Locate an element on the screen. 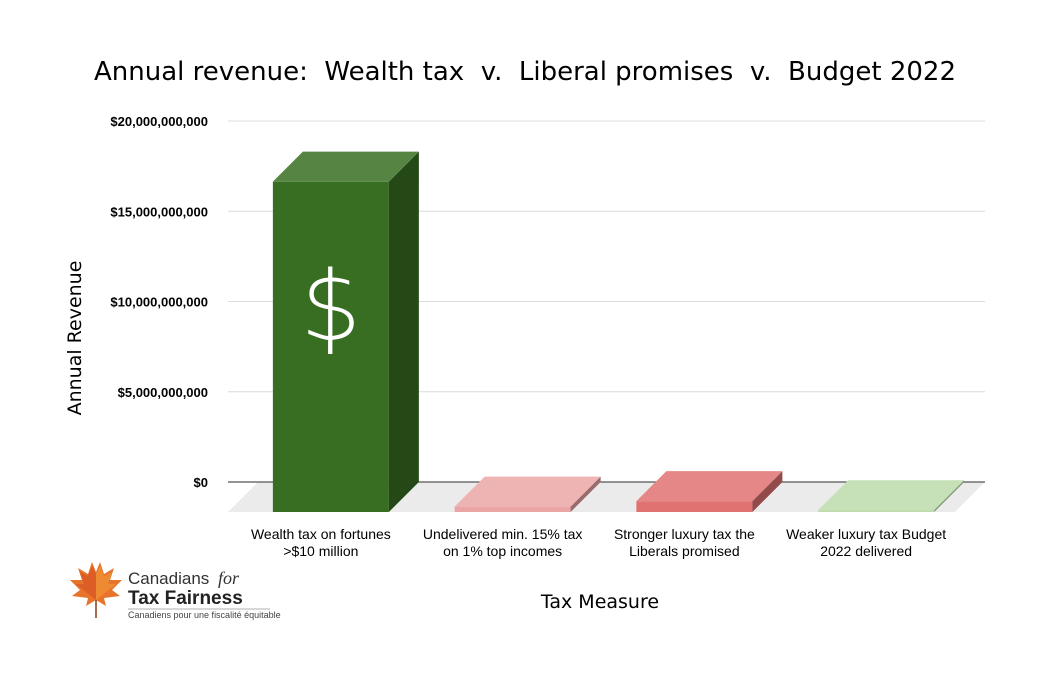 This screenshot has width=1060, height=676. logo-line2: Tax Fairness is located at coordinates (185, 598).